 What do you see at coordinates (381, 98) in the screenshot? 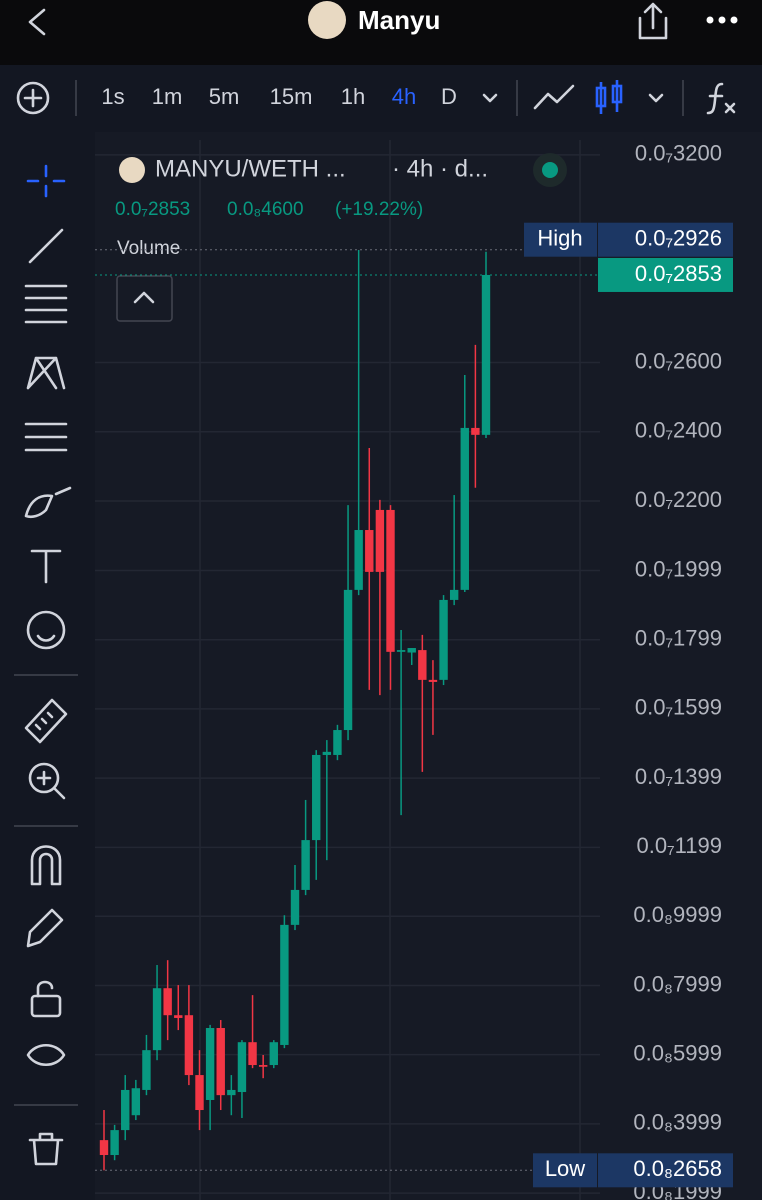
I see `toolbar` at bounding box center [381, 98].